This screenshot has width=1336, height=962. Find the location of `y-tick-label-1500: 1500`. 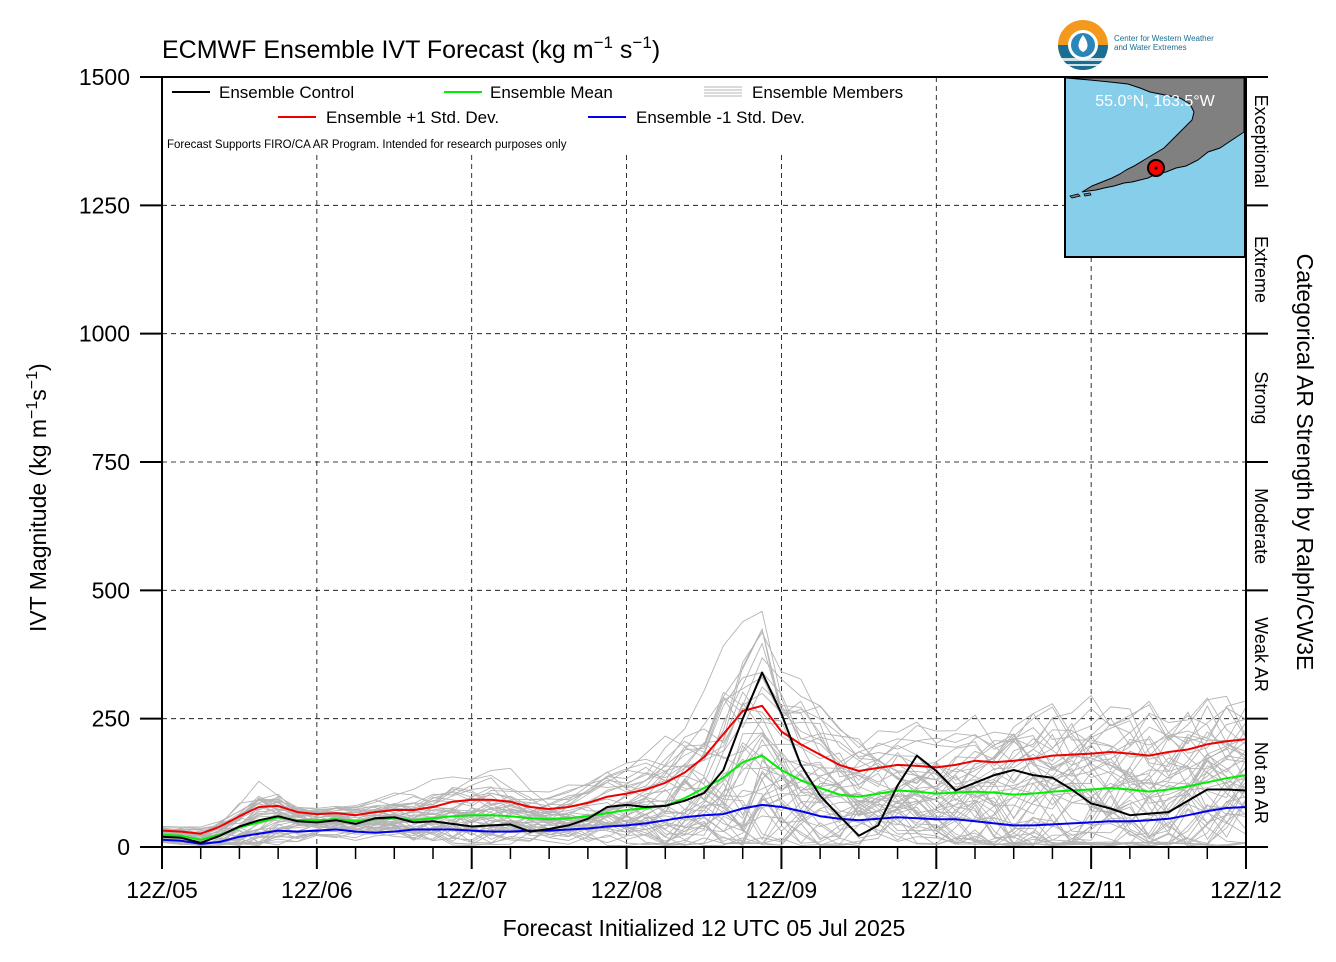

y-tick-label-1500: 1500 is located at coordinates (104, 77).